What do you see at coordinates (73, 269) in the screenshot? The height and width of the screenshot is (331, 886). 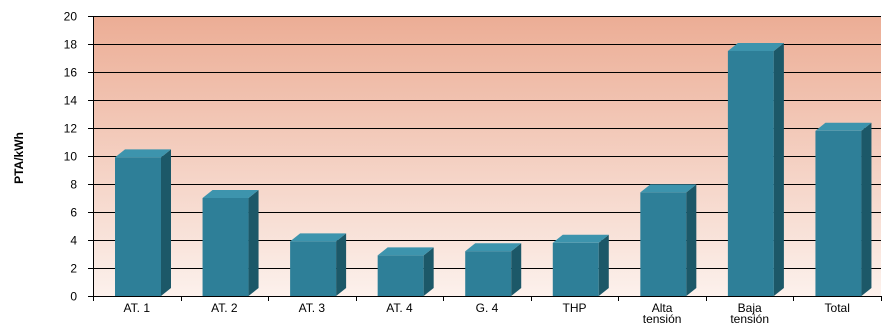 I see `y-tick-label: 2` at bounding box center [73, 269].